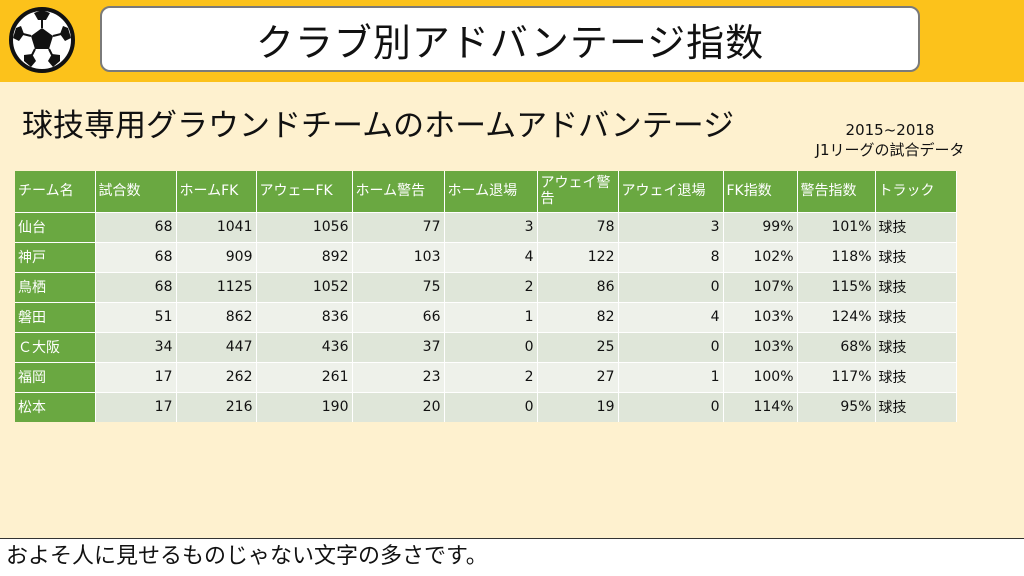 Image resolution: width=1024 pixels, height=576 pixels. I want to click on col-header-away-cautions: アウェイ警告, so click(578, 191).